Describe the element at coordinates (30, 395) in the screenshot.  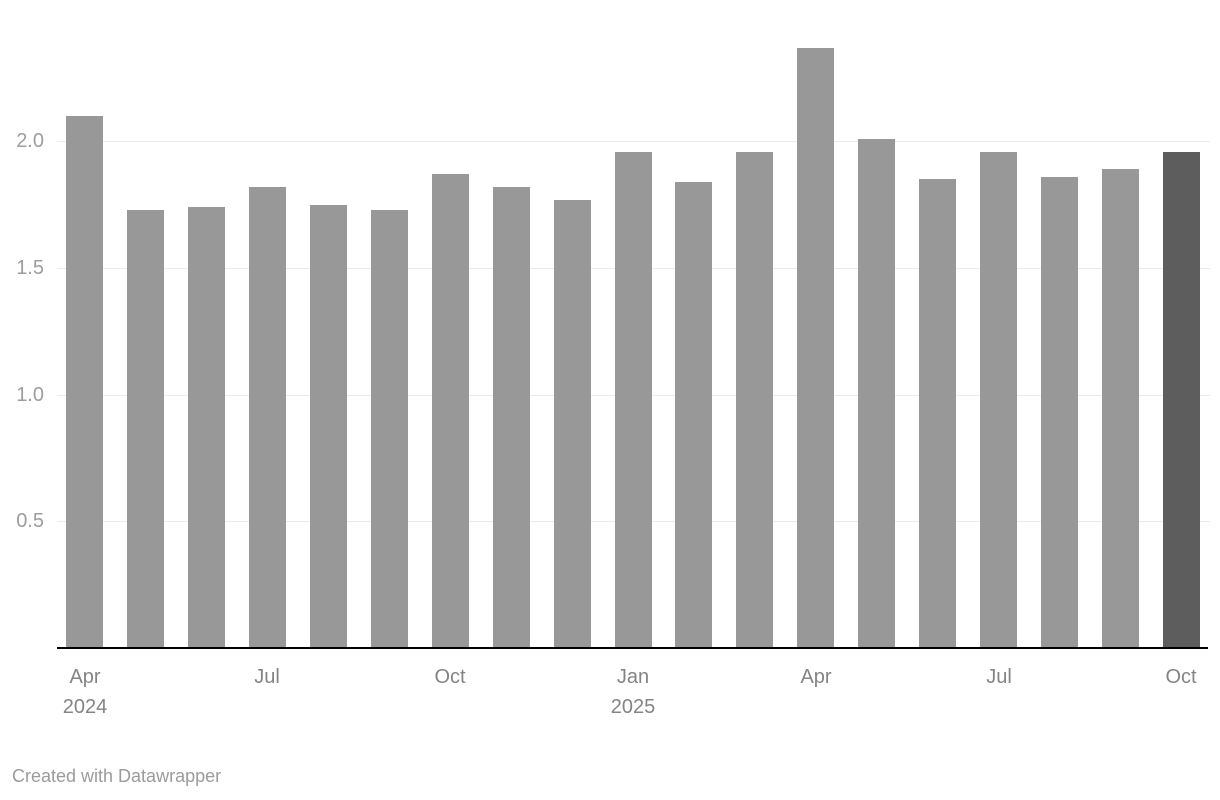
I see `y-axis-tick-label: 1.0` at that location.